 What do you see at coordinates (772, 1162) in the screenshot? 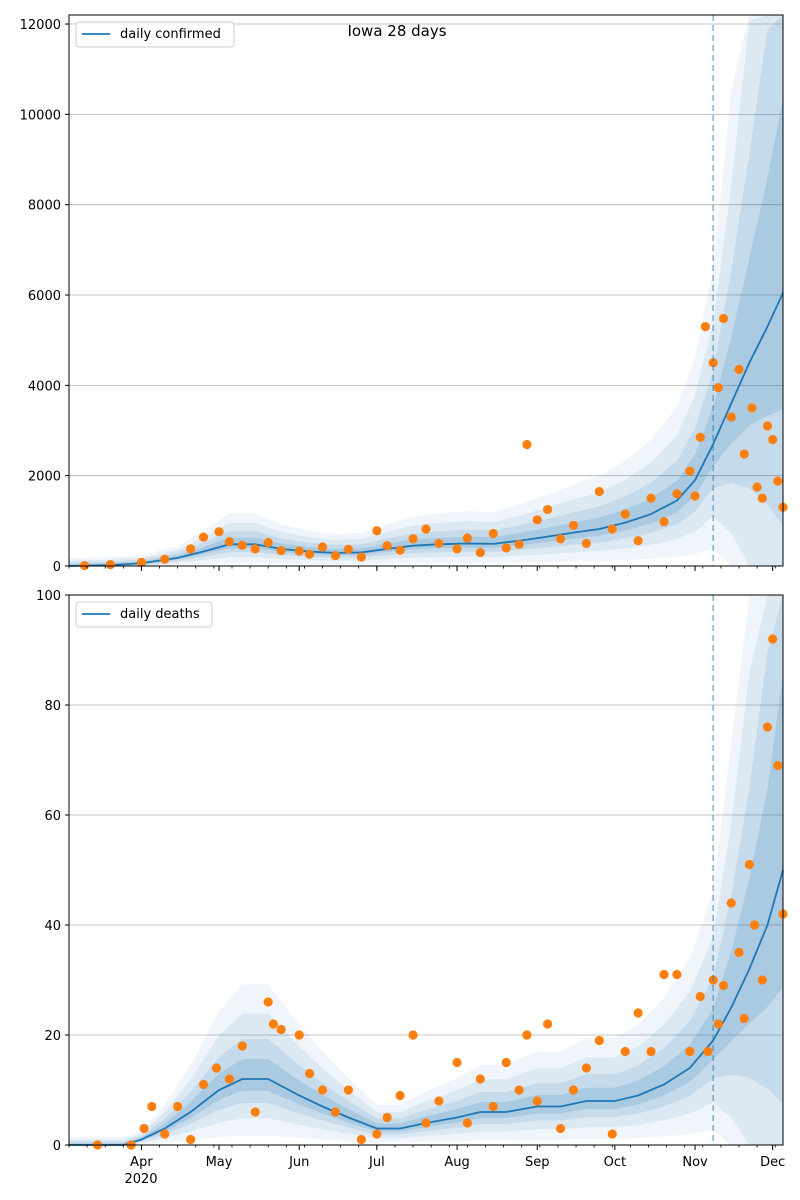
I see `x-tick-label: Dec` at bounding box center [772, 1162].